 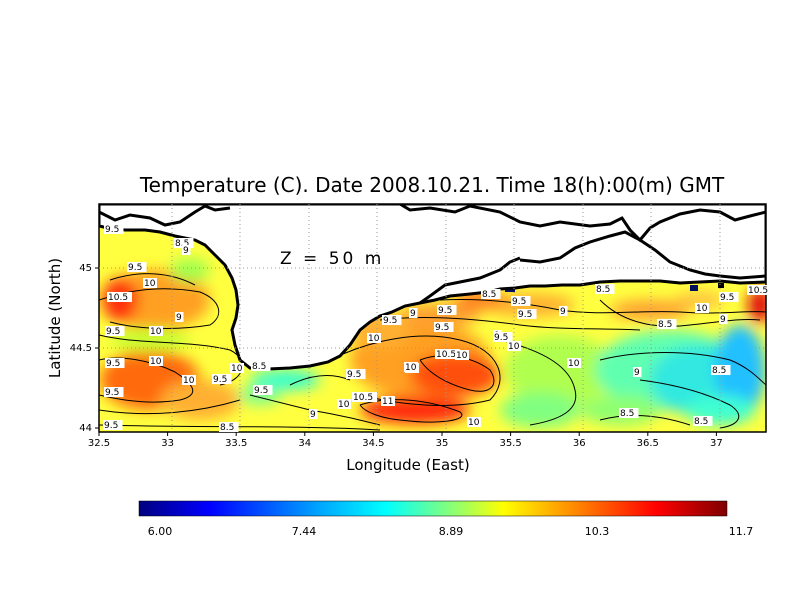 I want to click on colorbar, so click(x=433, y=508).